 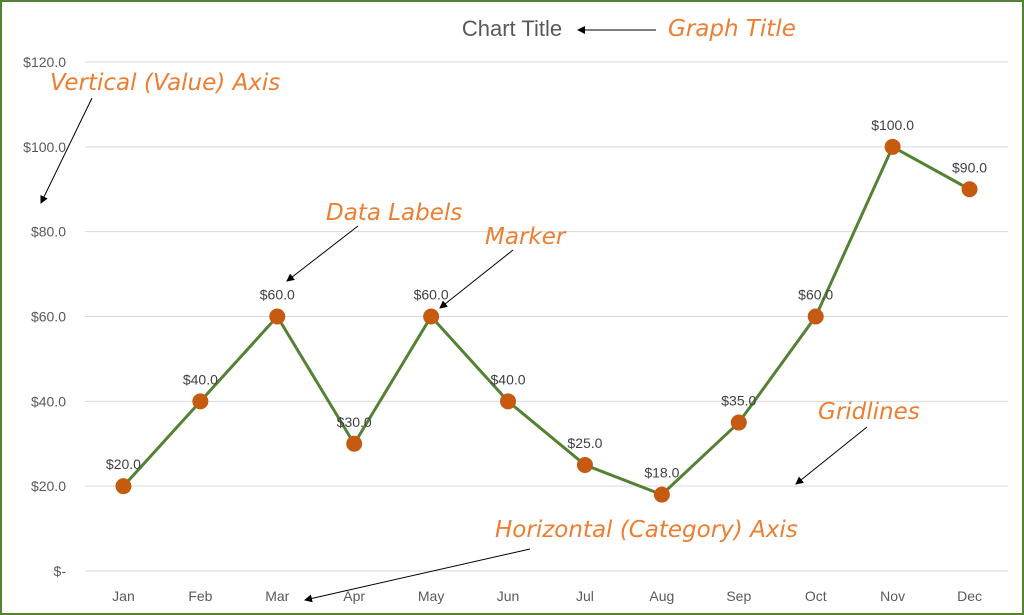 I want to click on data-label: $30.0, so click(x=354, y=422).